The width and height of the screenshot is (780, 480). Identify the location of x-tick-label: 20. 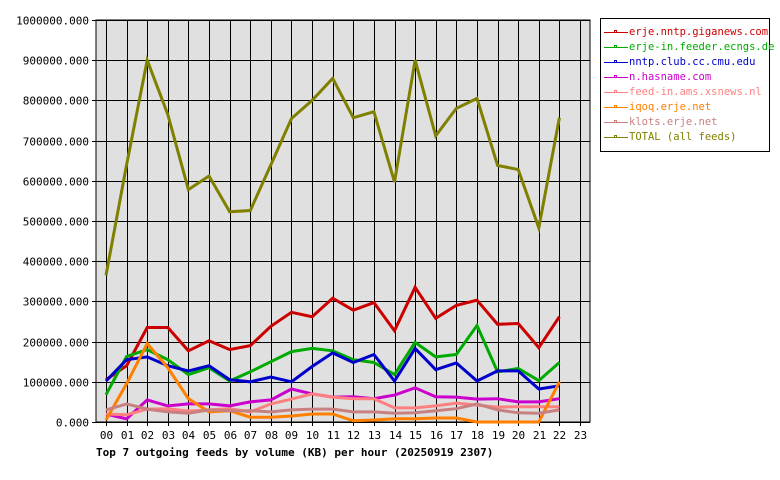
(518, 435).